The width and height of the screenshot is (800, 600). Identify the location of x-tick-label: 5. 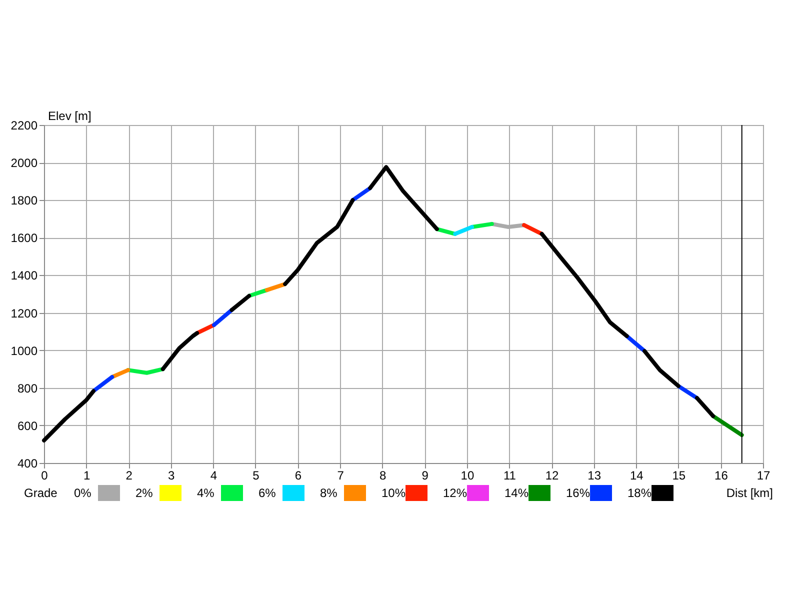
(256, 475).